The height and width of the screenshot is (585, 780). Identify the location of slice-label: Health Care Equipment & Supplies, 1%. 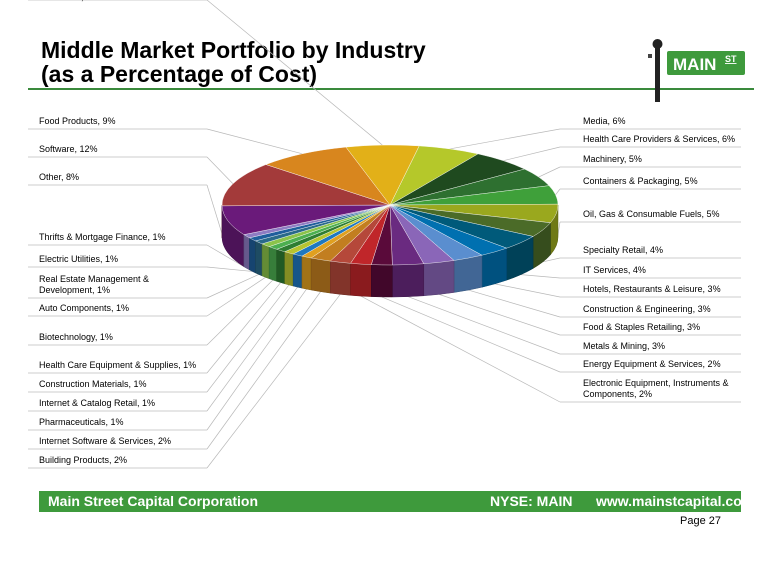
(117, 365).